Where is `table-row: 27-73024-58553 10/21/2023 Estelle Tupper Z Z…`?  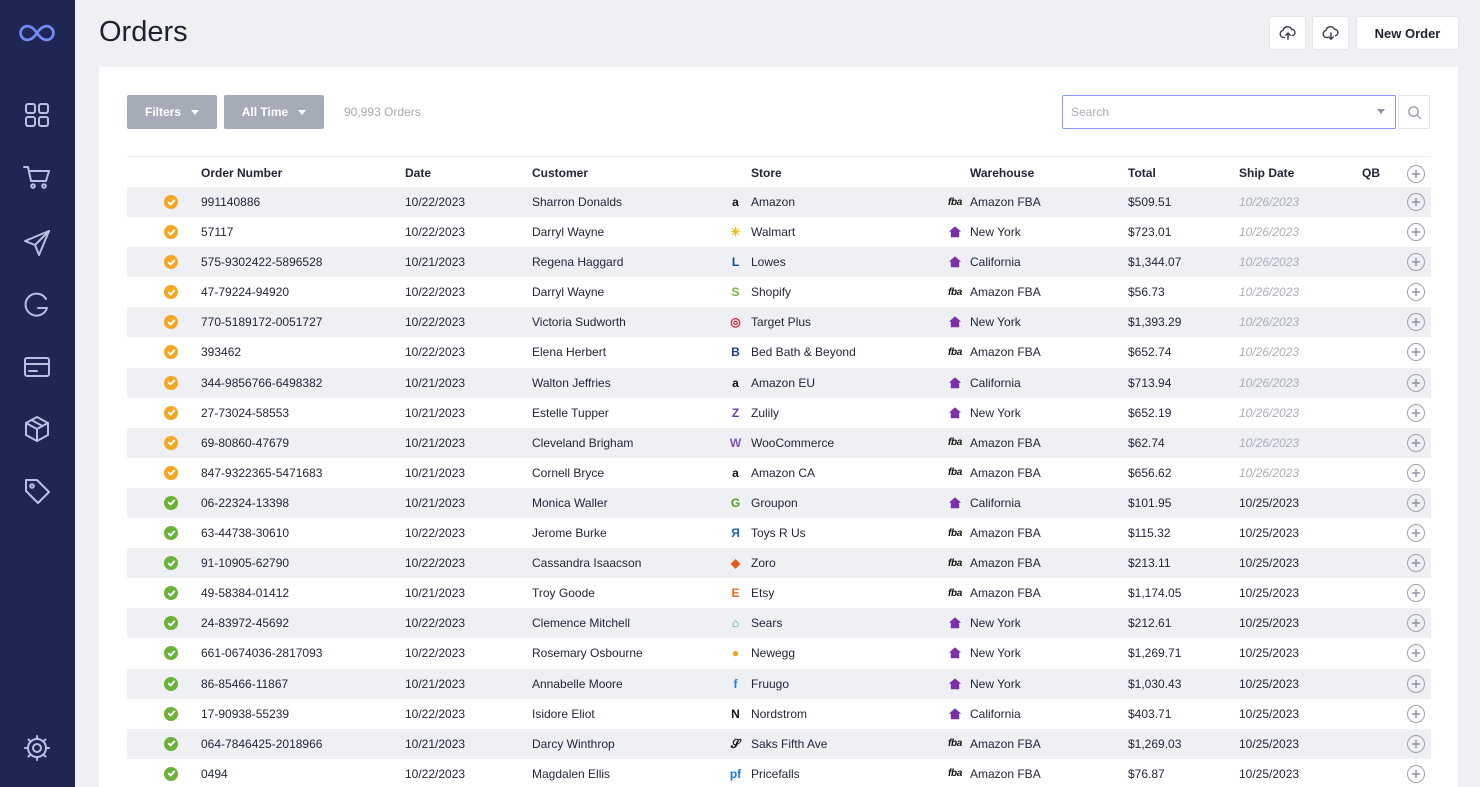
table-row: 27-73024-58553 10/21/2023 Estelle Tupper Z Z… is located at coordinates (779, 413).